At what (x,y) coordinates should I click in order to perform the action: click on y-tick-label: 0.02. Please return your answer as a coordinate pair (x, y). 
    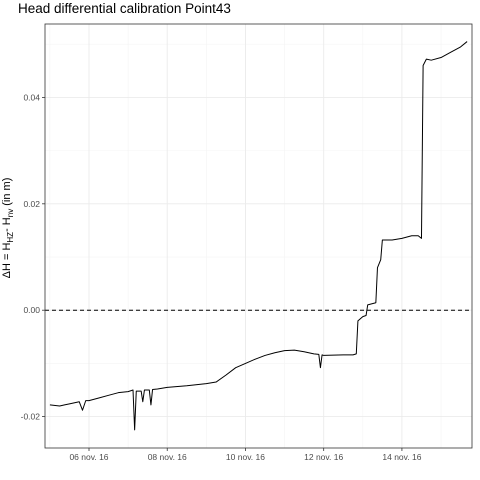
    Looking at the image, I should click on (31, 204).